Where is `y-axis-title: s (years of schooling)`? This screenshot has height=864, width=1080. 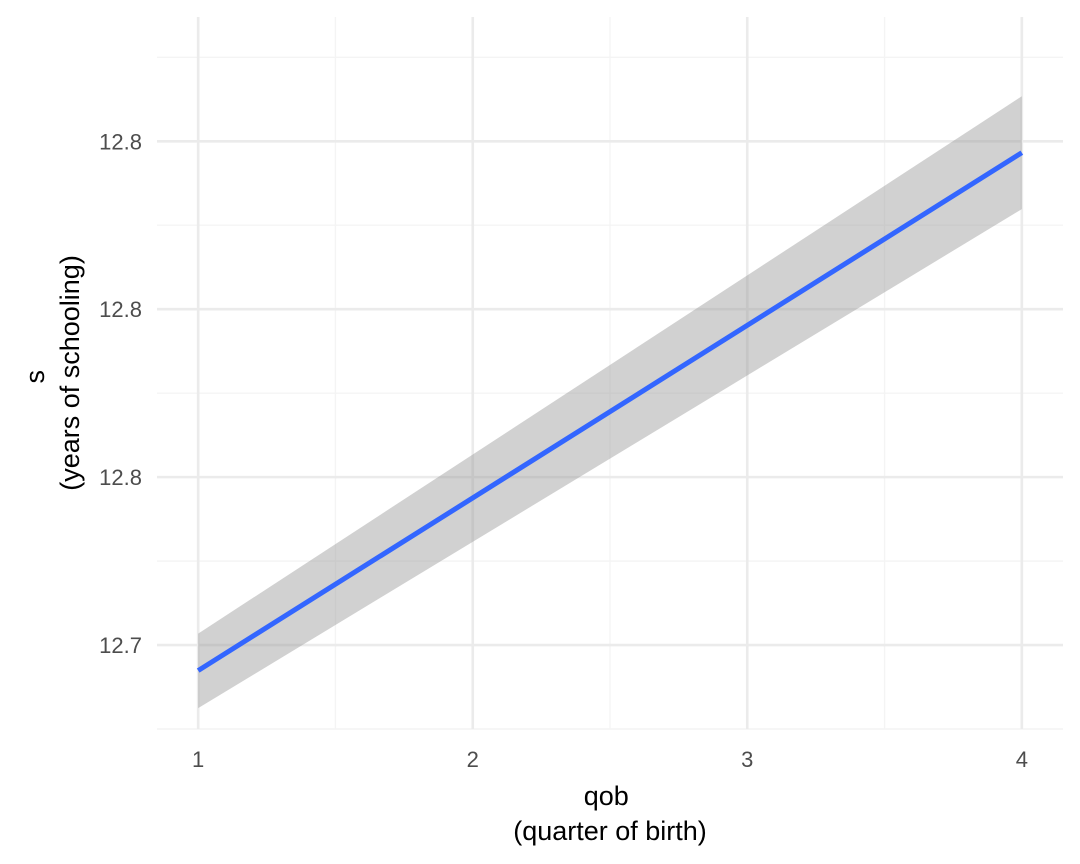 y-axis-title: s (years of schooling) is located at coordinates (52, 373).